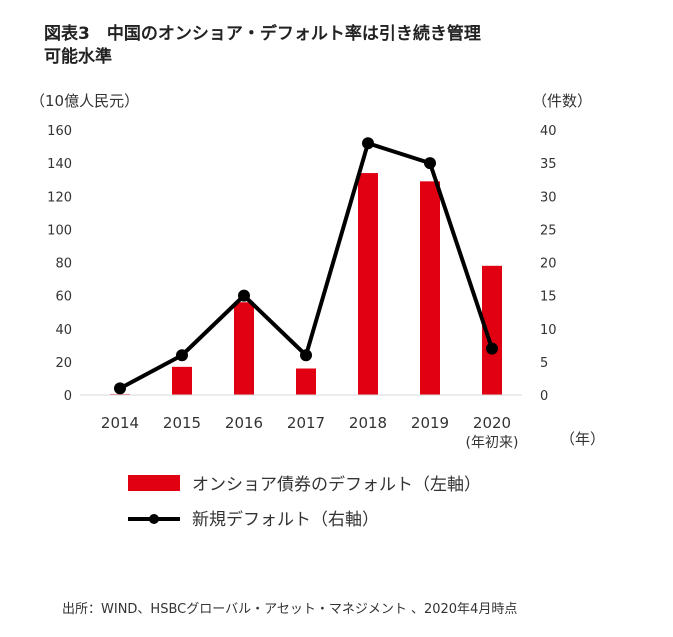 This screenshot has height=637, width=673. What do you see at coordinates (548, 230) in the screenshot?
I see `right-tick-label: 25` at bounding box center [548, 230].